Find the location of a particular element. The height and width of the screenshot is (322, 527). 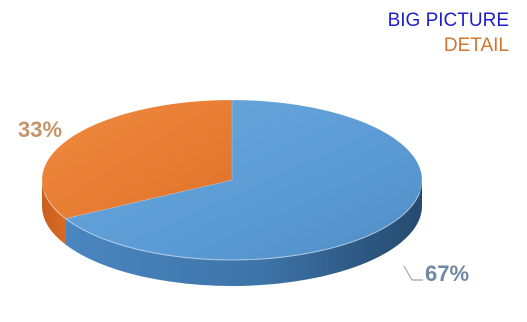

legend-item-big-picture: BIG PICTURE is located at coordinates (448, 20).